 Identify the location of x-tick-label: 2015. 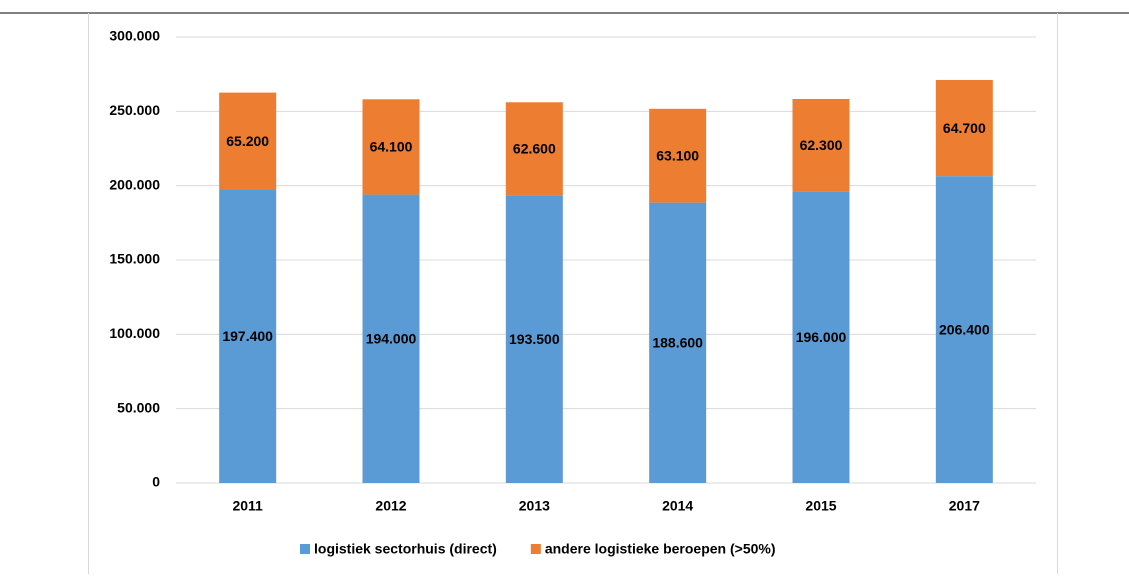
(820, 506).